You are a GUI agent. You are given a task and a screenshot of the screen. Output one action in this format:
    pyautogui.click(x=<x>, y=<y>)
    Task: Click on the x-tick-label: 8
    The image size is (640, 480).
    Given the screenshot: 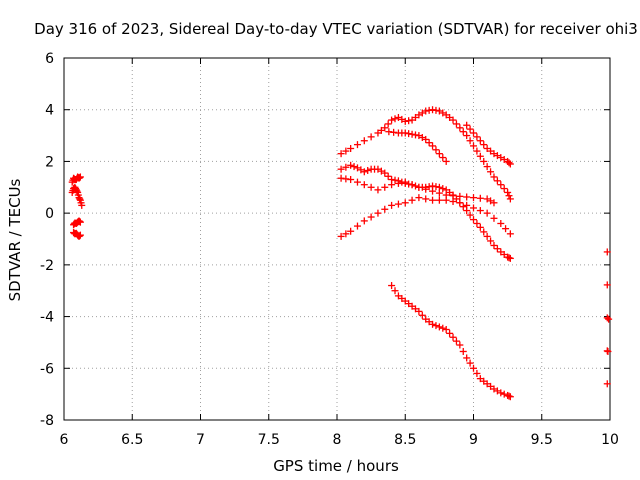 What is the action you would take?
    pyautogui.click(x=337, y=440)
    